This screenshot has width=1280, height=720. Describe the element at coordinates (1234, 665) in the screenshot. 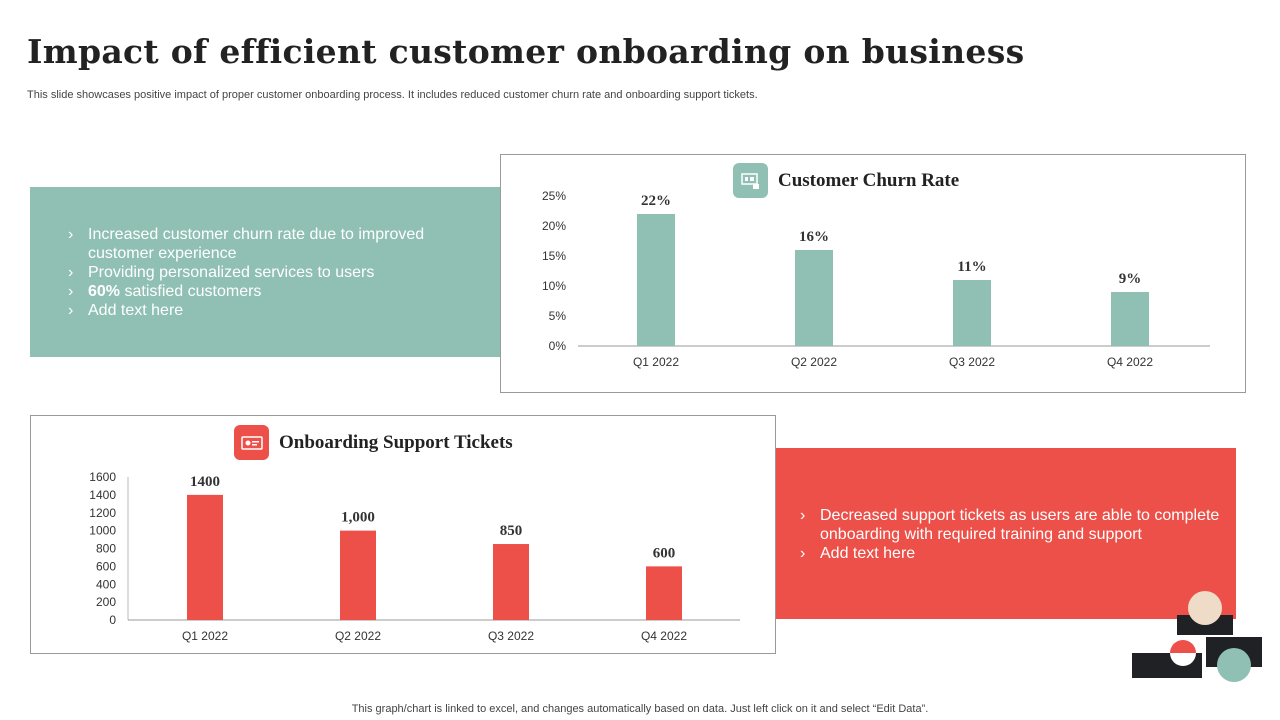

I see `decor-circle-teal` at that location.